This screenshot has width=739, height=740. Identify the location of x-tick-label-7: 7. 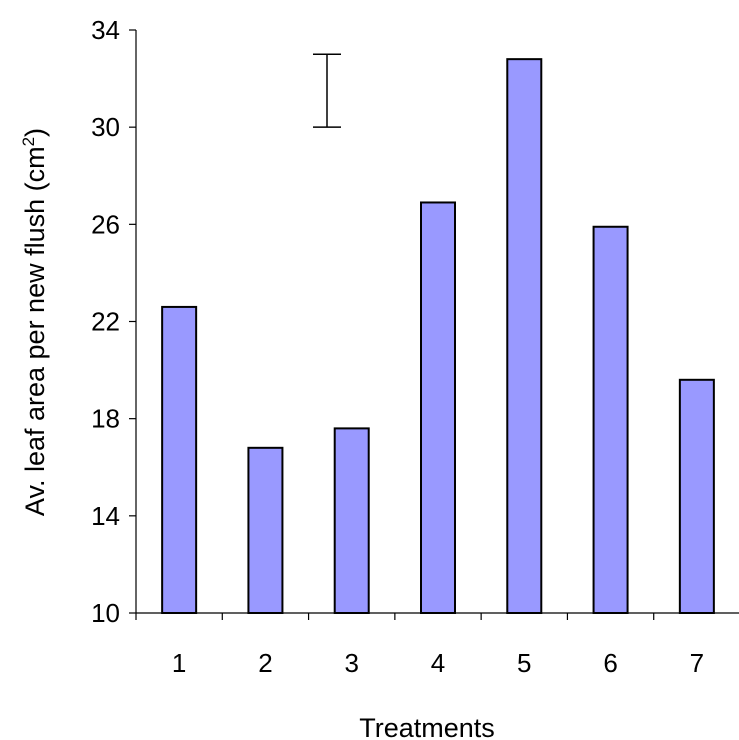
(697, 663).